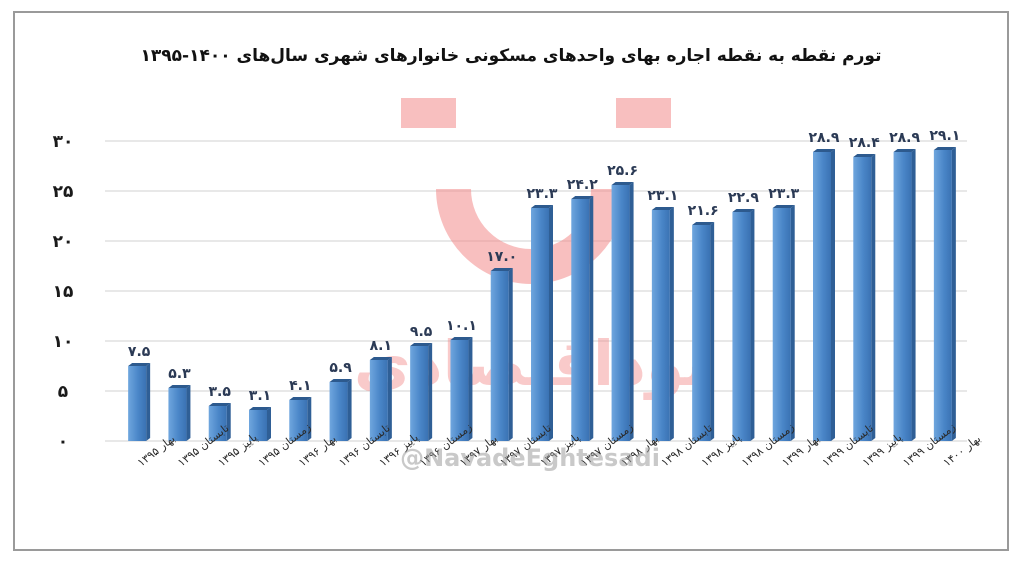 This screenshot has width=1025, height=569. I want to click on data-label: ۸.۱, so click(381, 346).